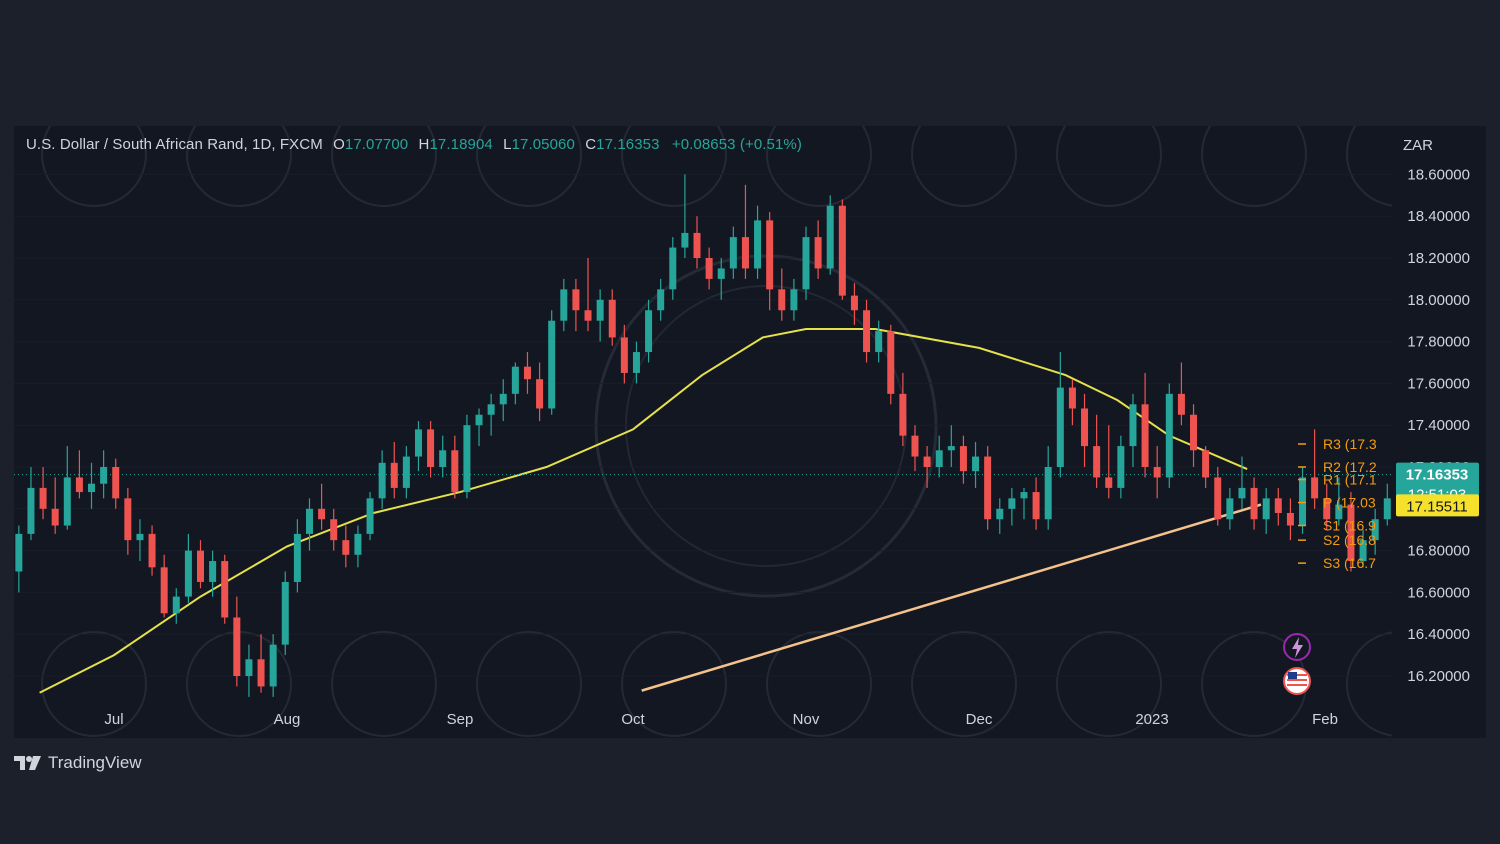  Describe the element at coordinates (78, 763) in the screenshot. I see `tradingview-branding: TradingView` at that location.